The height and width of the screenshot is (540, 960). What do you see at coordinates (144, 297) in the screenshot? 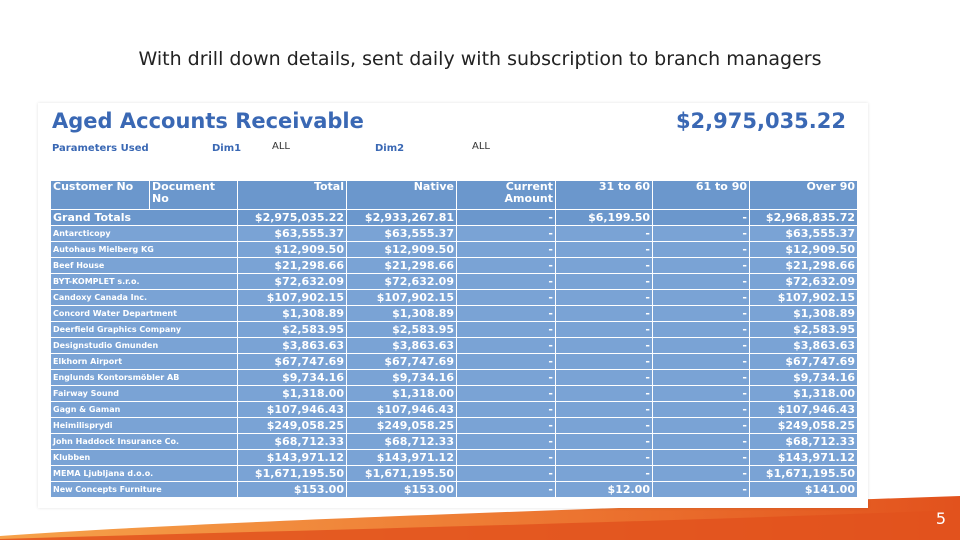
I see `customer-name-link: Candoxy Canada Inc.` at bounding box center [144, 297].